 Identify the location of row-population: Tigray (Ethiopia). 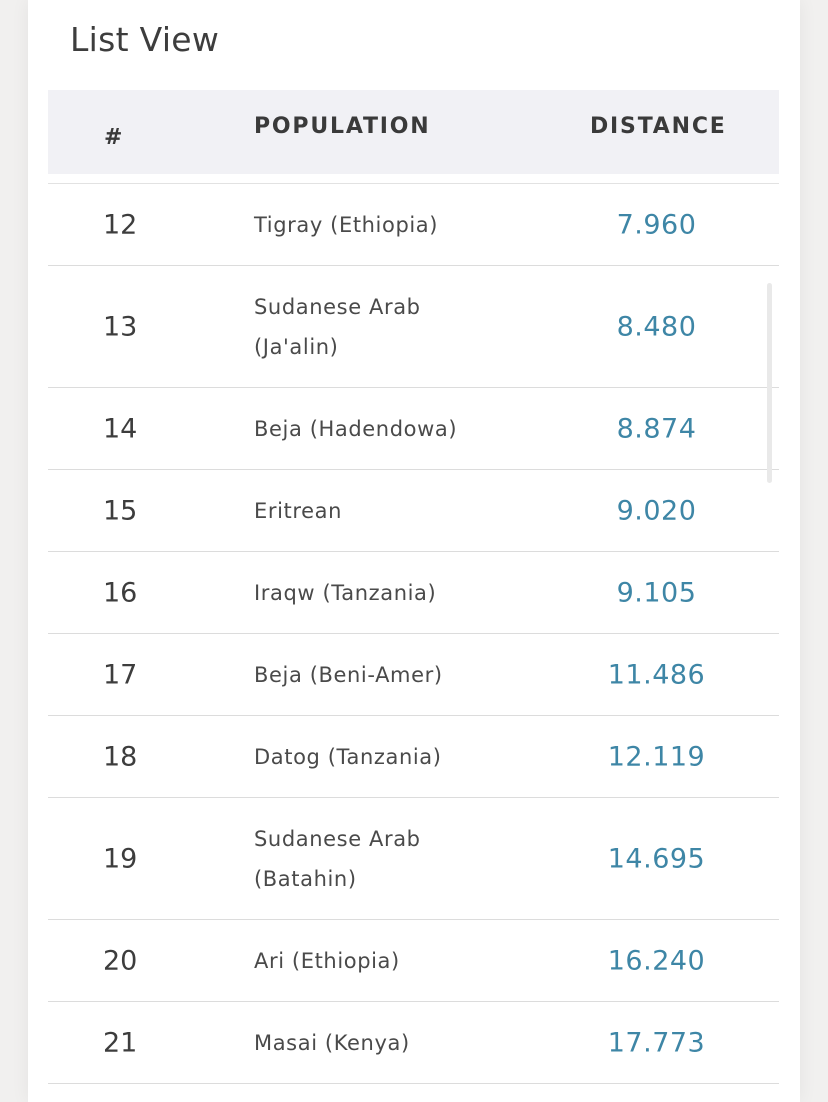
(346, 224).